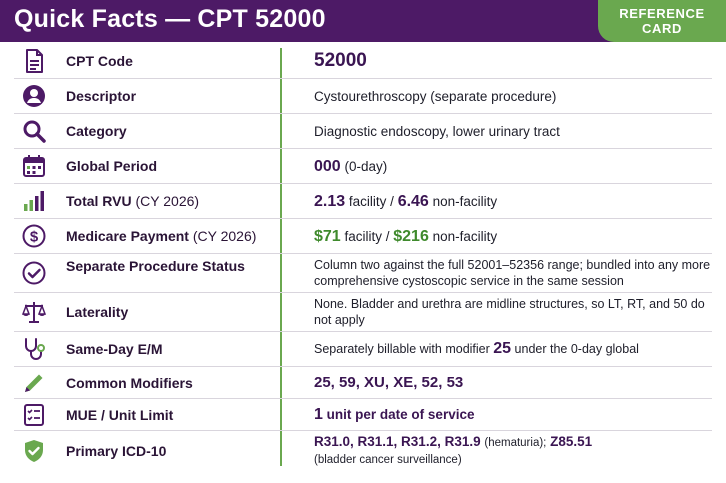 The width and height of the screenshot is (726, 483). Describe the element at coordinates (363, 21) in the screenshot. I see `header-bar: Quick Facts — CPT 52000 REFERENCE CARD` at that location.